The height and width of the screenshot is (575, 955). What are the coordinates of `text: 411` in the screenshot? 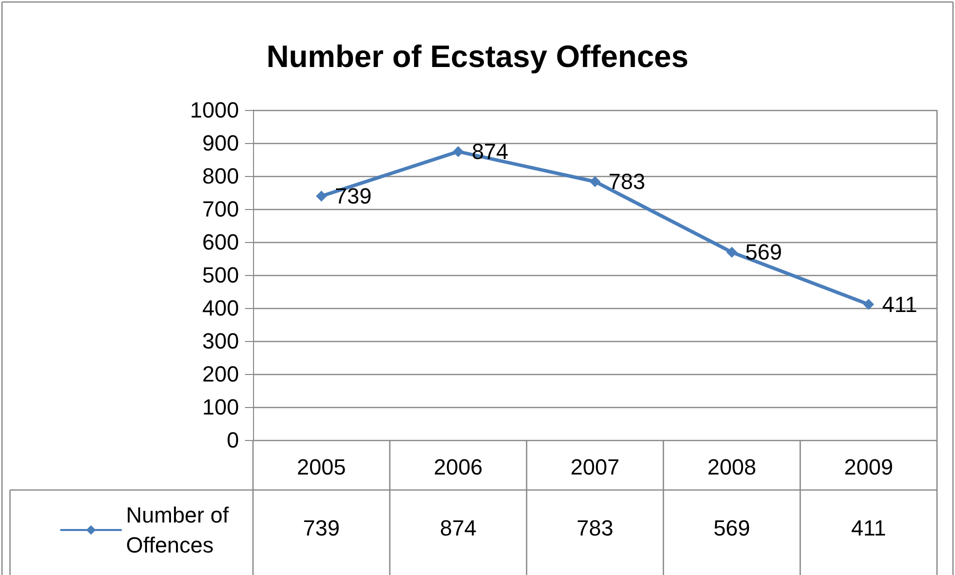 It's located at (900, 304).